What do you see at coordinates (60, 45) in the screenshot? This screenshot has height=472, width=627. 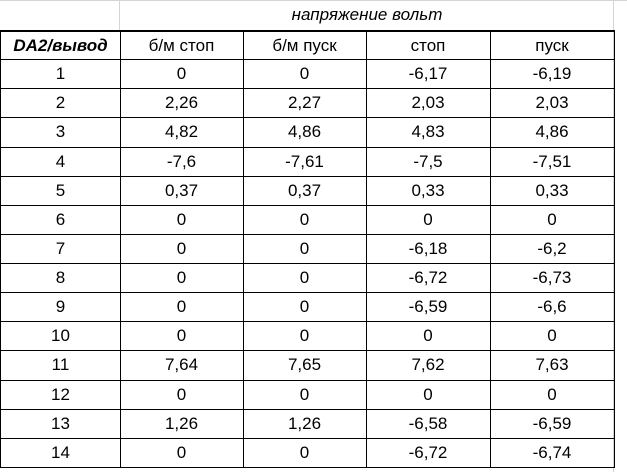 I see `column-header: DA2/вывод` at bounding box center [60, 45].